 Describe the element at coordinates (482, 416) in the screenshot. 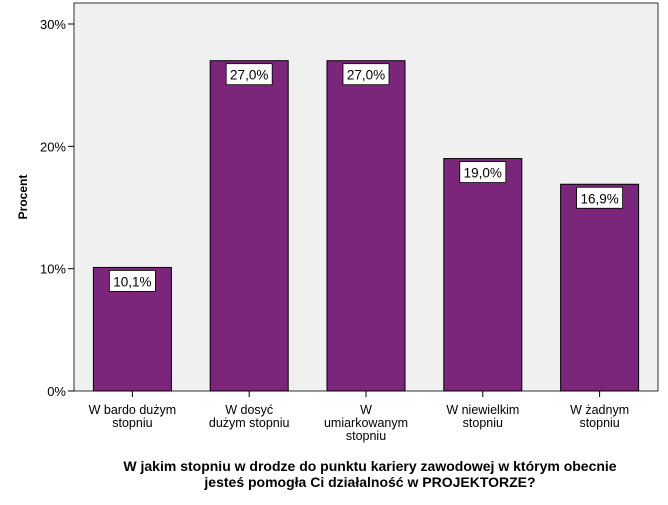

I see `x-tick-label: W niewielkim stopniu` at that location.